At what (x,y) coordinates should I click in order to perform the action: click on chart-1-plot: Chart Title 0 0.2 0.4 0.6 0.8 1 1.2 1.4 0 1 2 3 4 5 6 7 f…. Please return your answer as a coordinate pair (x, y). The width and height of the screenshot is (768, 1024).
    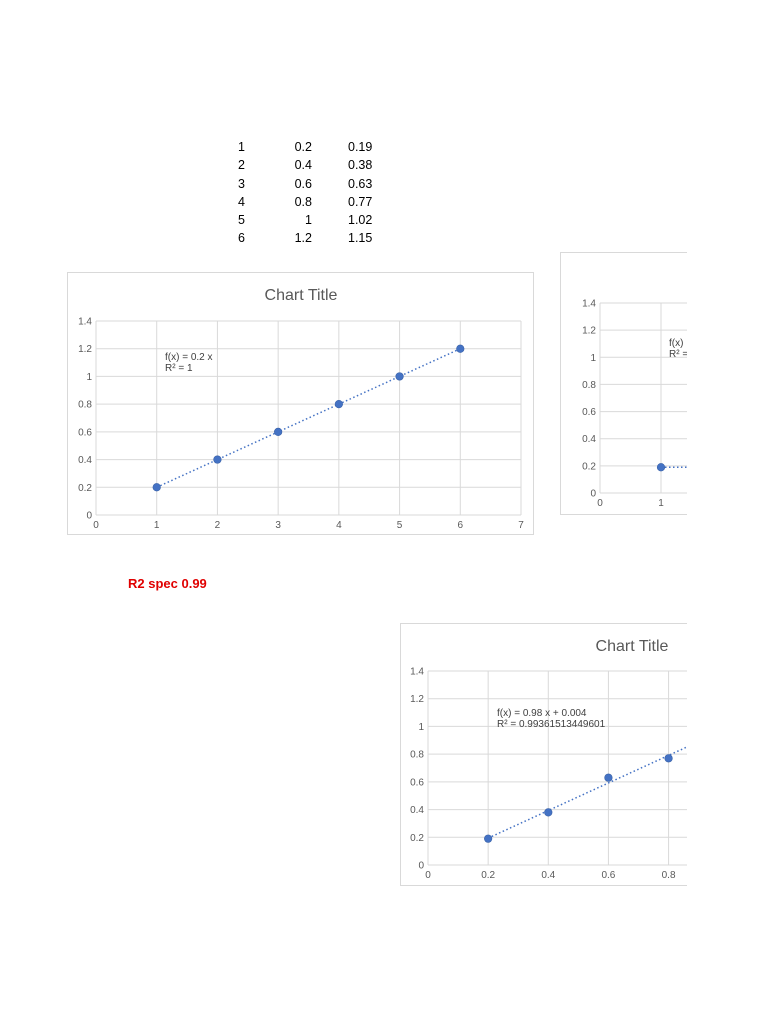
    Looking at the image, I should click on (301, 409).